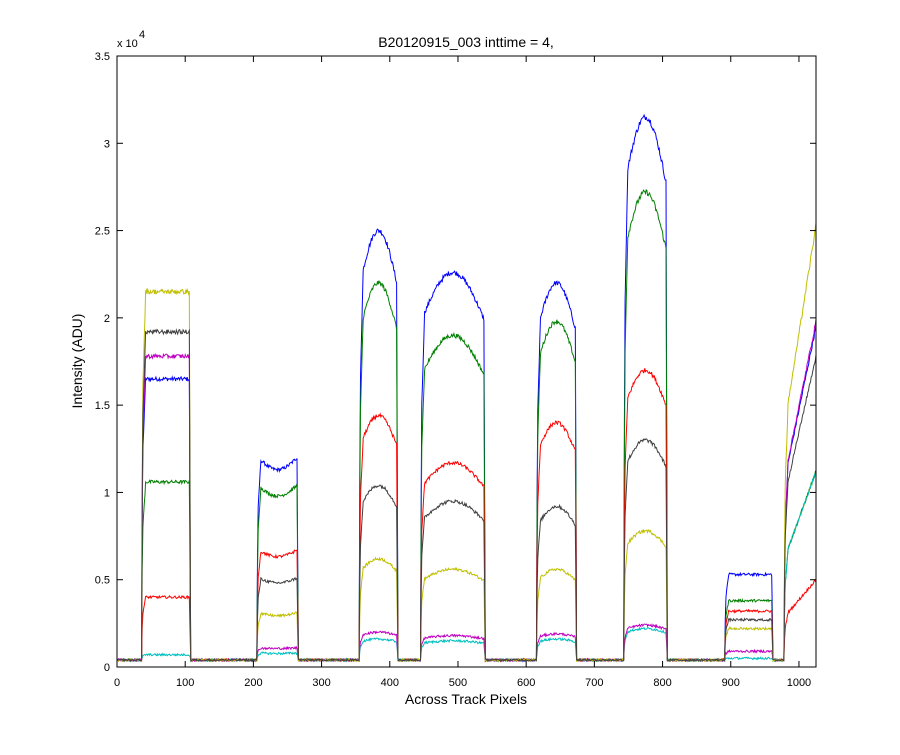 This screenshot has height=755, width=900. What do you see at coordinates (662, 683) in the screenshot?
I see `x-tick-label: 800` at bounding box center [662, 683].